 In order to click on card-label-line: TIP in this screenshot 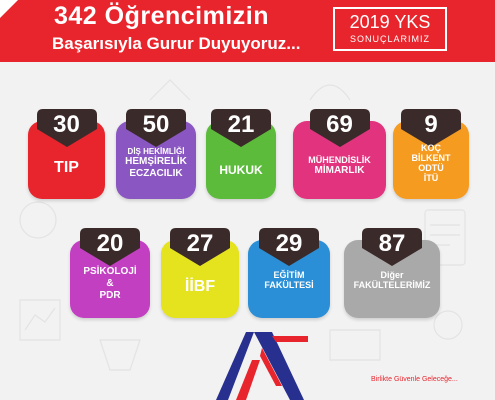, I will do `click(66, 167)`.